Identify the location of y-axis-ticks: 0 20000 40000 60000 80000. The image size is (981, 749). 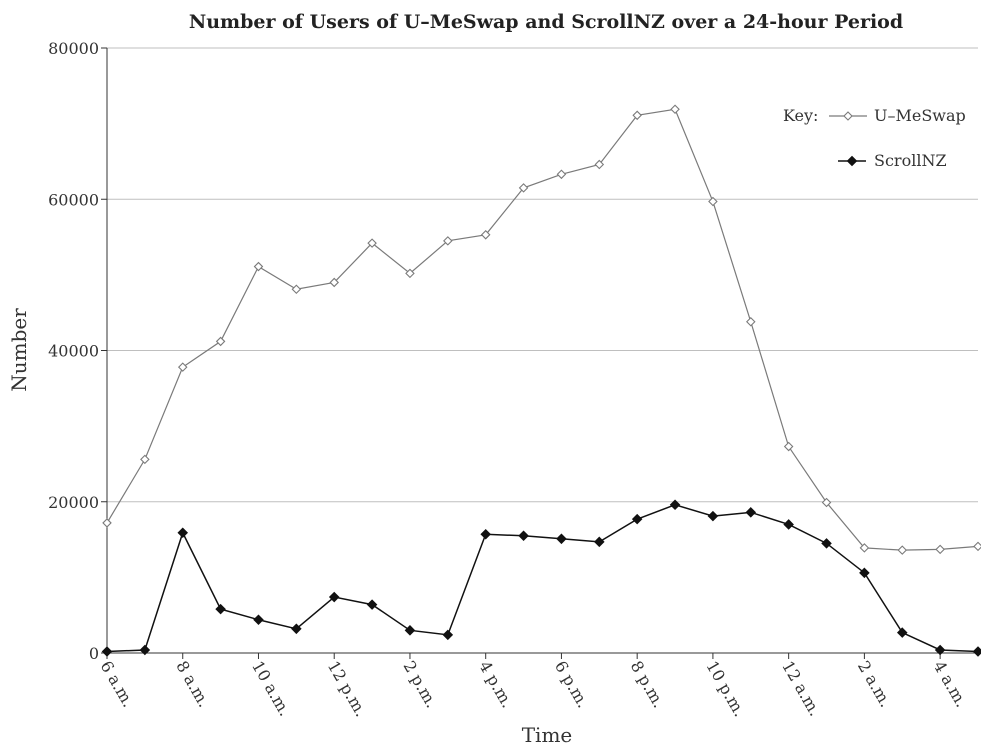
(77, 351).